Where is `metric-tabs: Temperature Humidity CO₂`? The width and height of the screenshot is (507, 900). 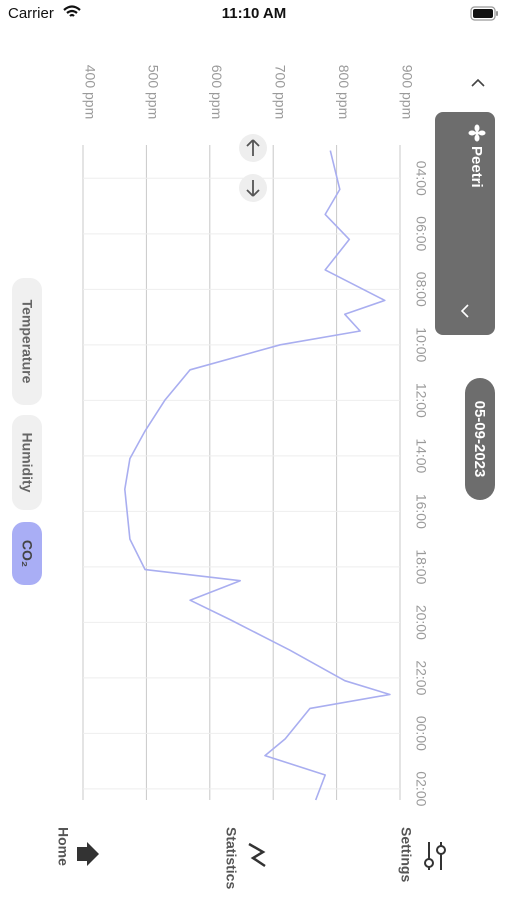
metric-tabs: Temperature Humidity CO₂ is located at coordinates (27, 431).